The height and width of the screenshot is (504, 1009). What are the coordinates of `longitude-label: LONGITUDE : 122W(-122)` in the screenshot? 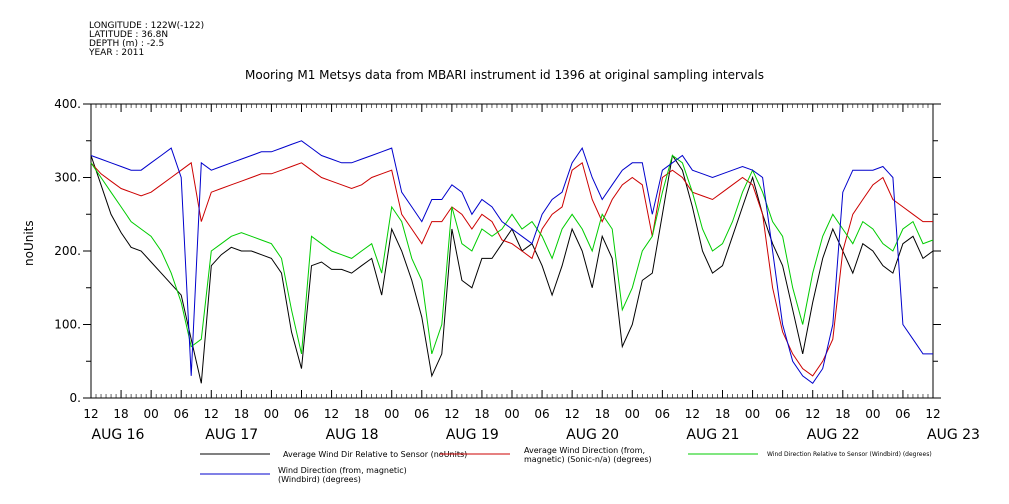 It's located at (147, 26).